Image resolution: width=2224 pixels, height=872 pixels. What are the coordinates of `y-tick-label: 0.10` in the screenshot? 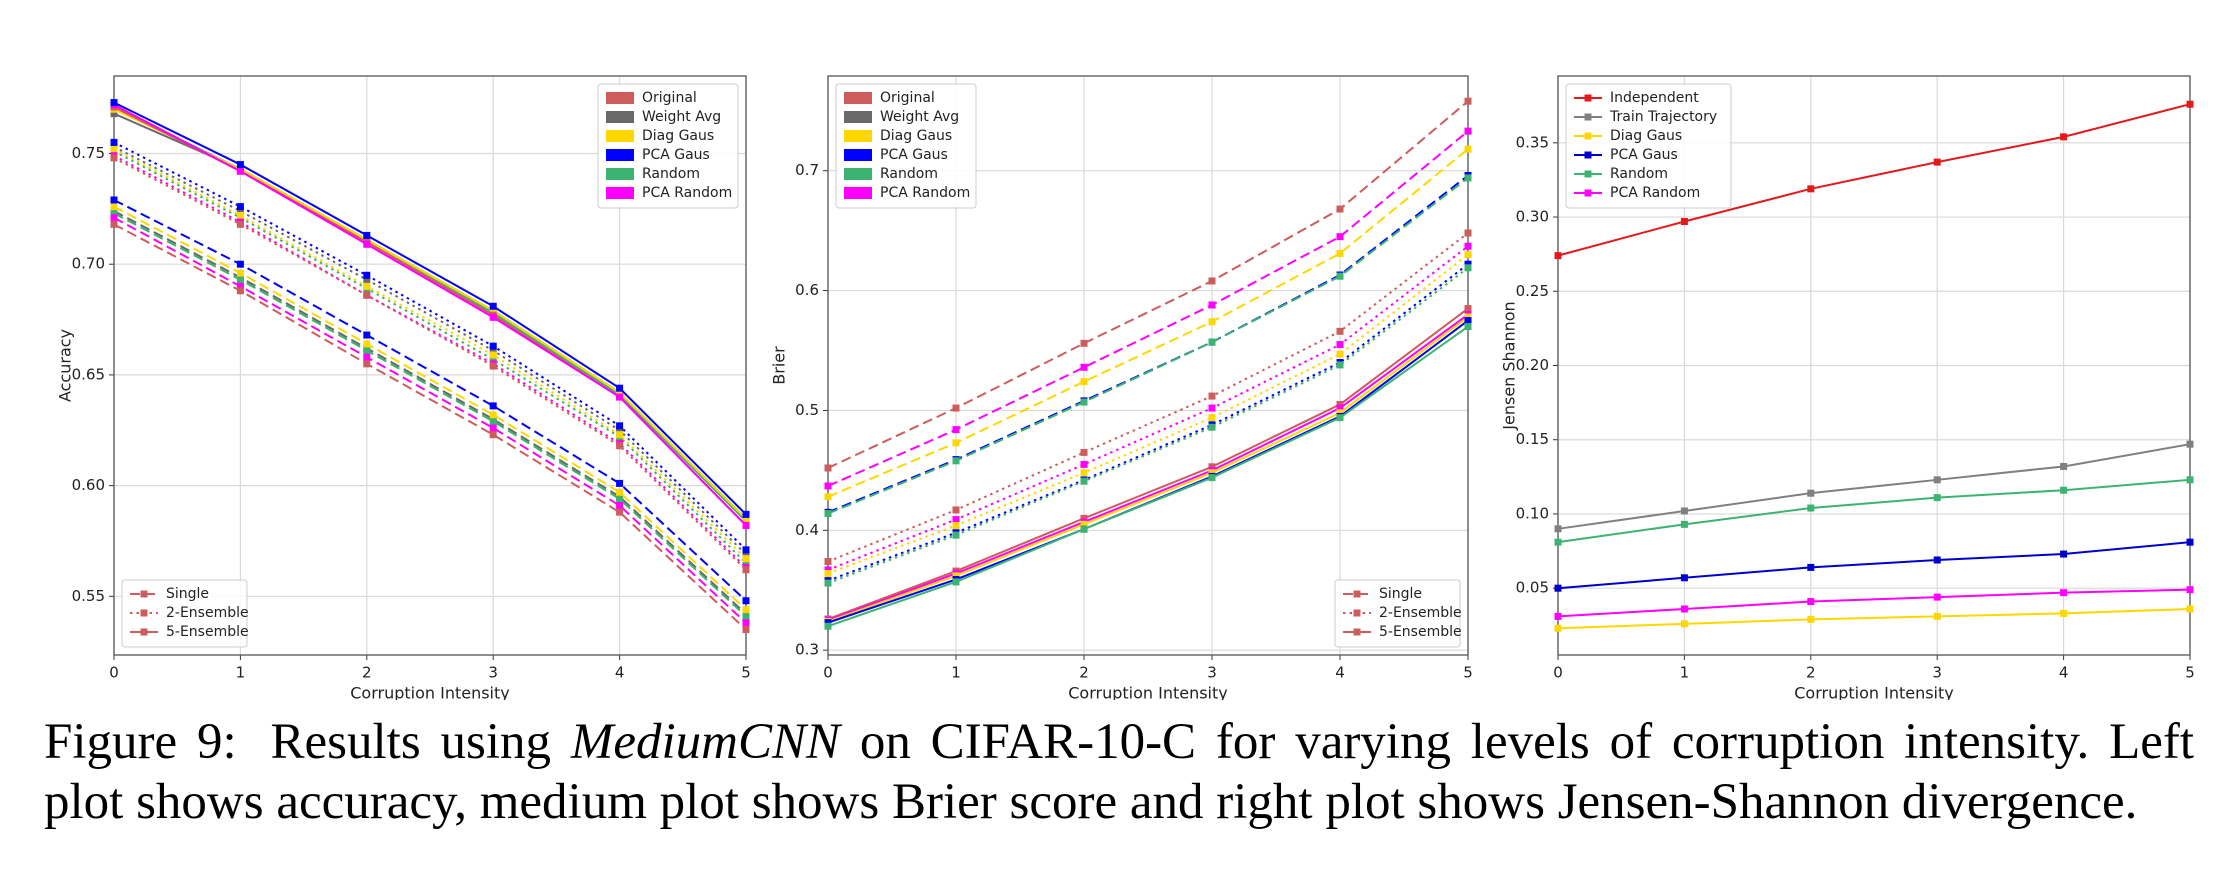 It's located at (1532, 513).